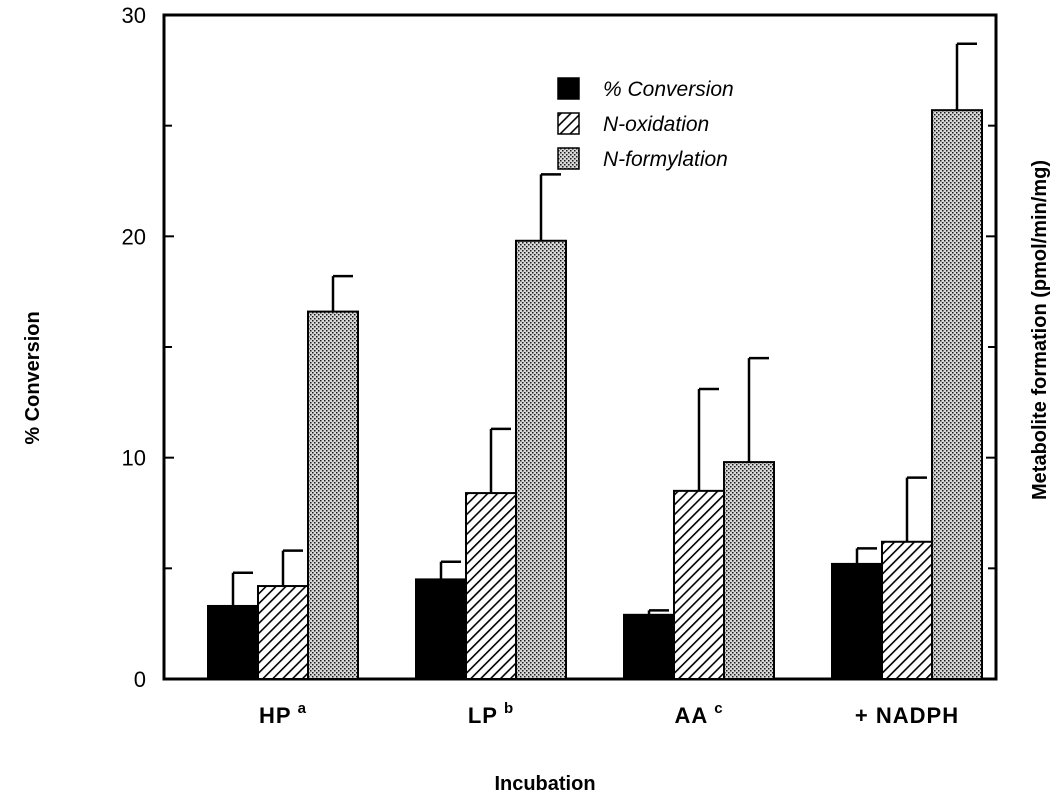 The image size is (1060, 807). I want to click on y-tick-label: 20, so click(134, 236).